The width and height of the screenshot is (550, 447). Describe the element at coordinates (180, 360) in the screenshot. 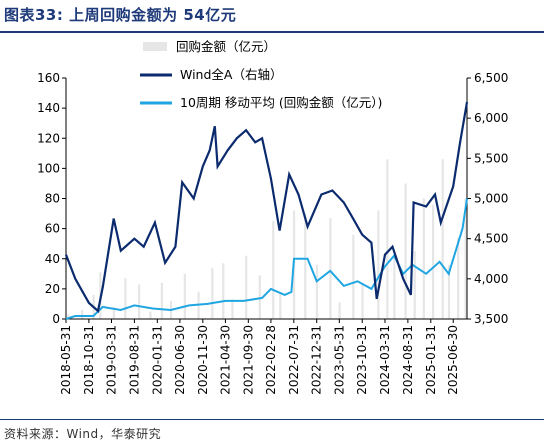

I see `x-tick-label: 2020-06-30` at that location.